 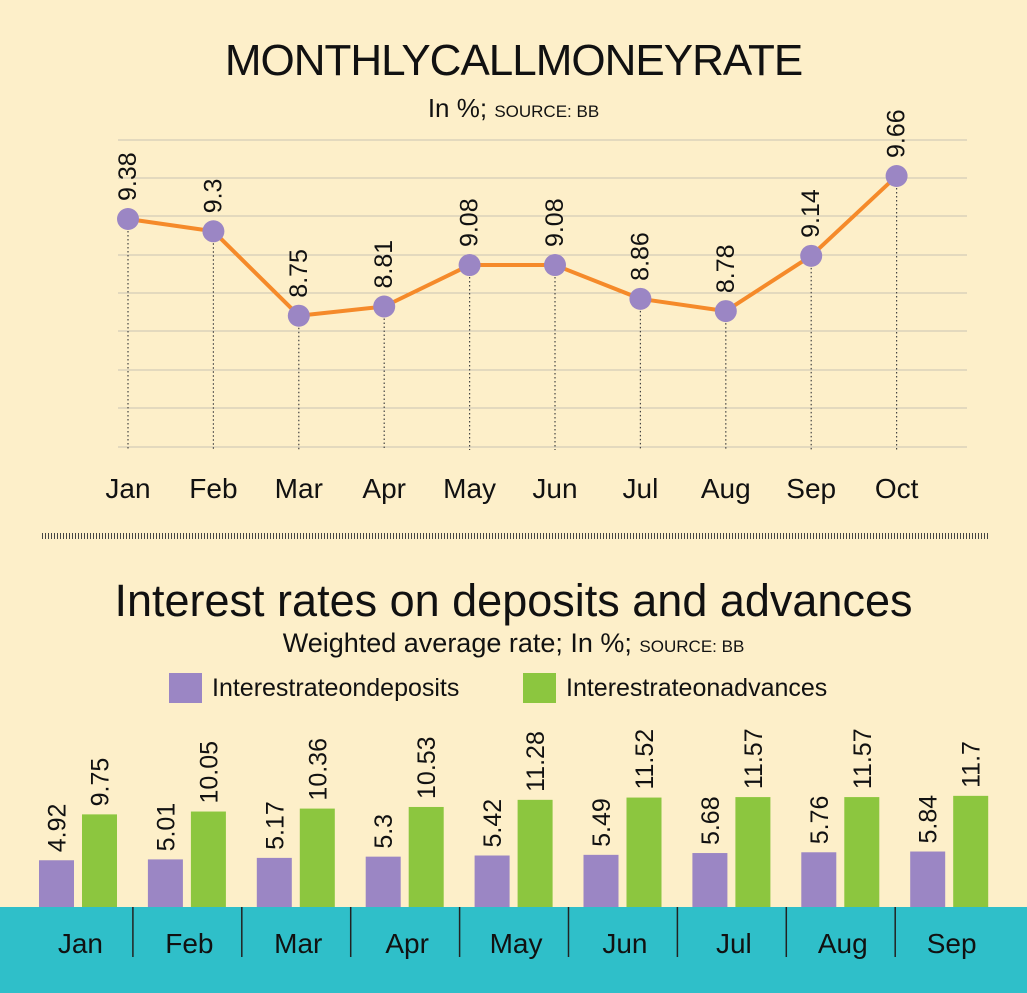 I want to click on section-divider, so click(x=515, y=536).